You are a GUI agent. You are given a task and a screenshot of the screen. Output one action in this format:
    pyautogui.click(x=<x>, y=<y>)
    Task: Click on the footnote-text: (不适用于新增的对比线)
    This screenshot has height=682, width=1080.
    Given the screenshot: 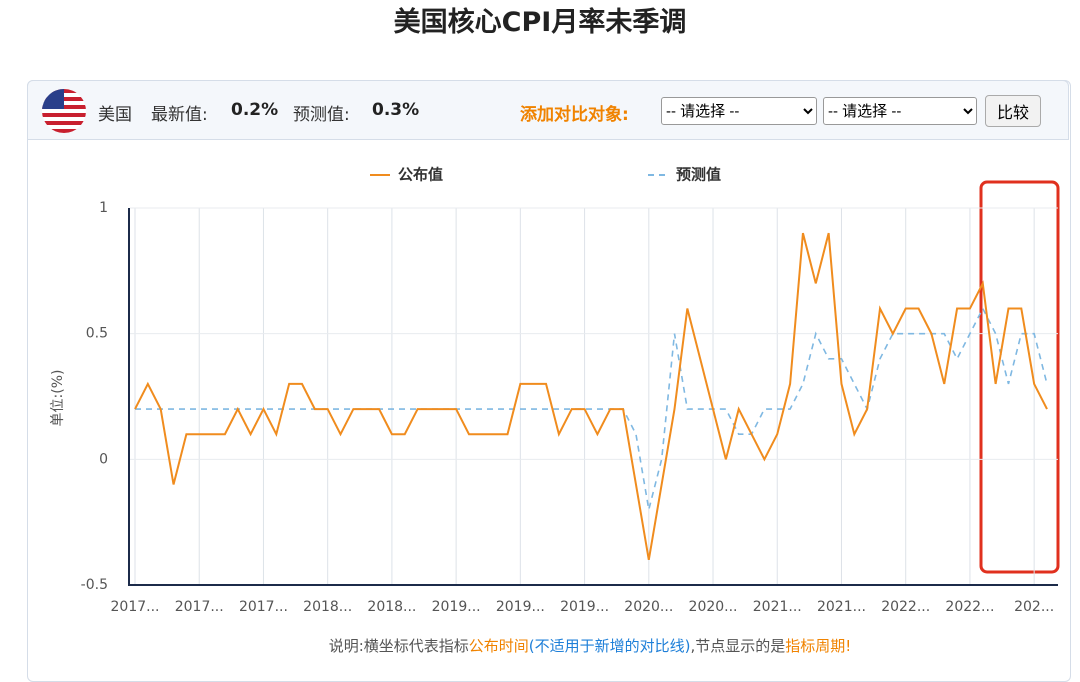 What is the action you would take?
    pyautogui.click(x=609, y=646)
    